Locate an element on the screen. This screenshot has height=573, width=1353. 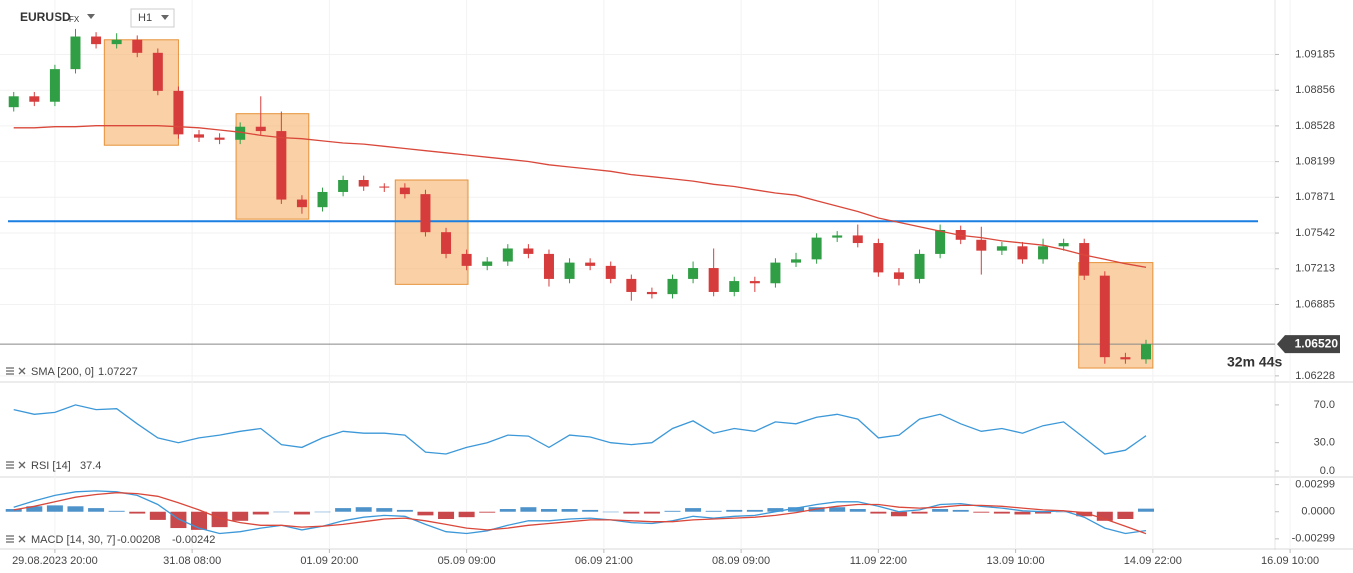
panel-close-icon is located at coordinates (22, 539).